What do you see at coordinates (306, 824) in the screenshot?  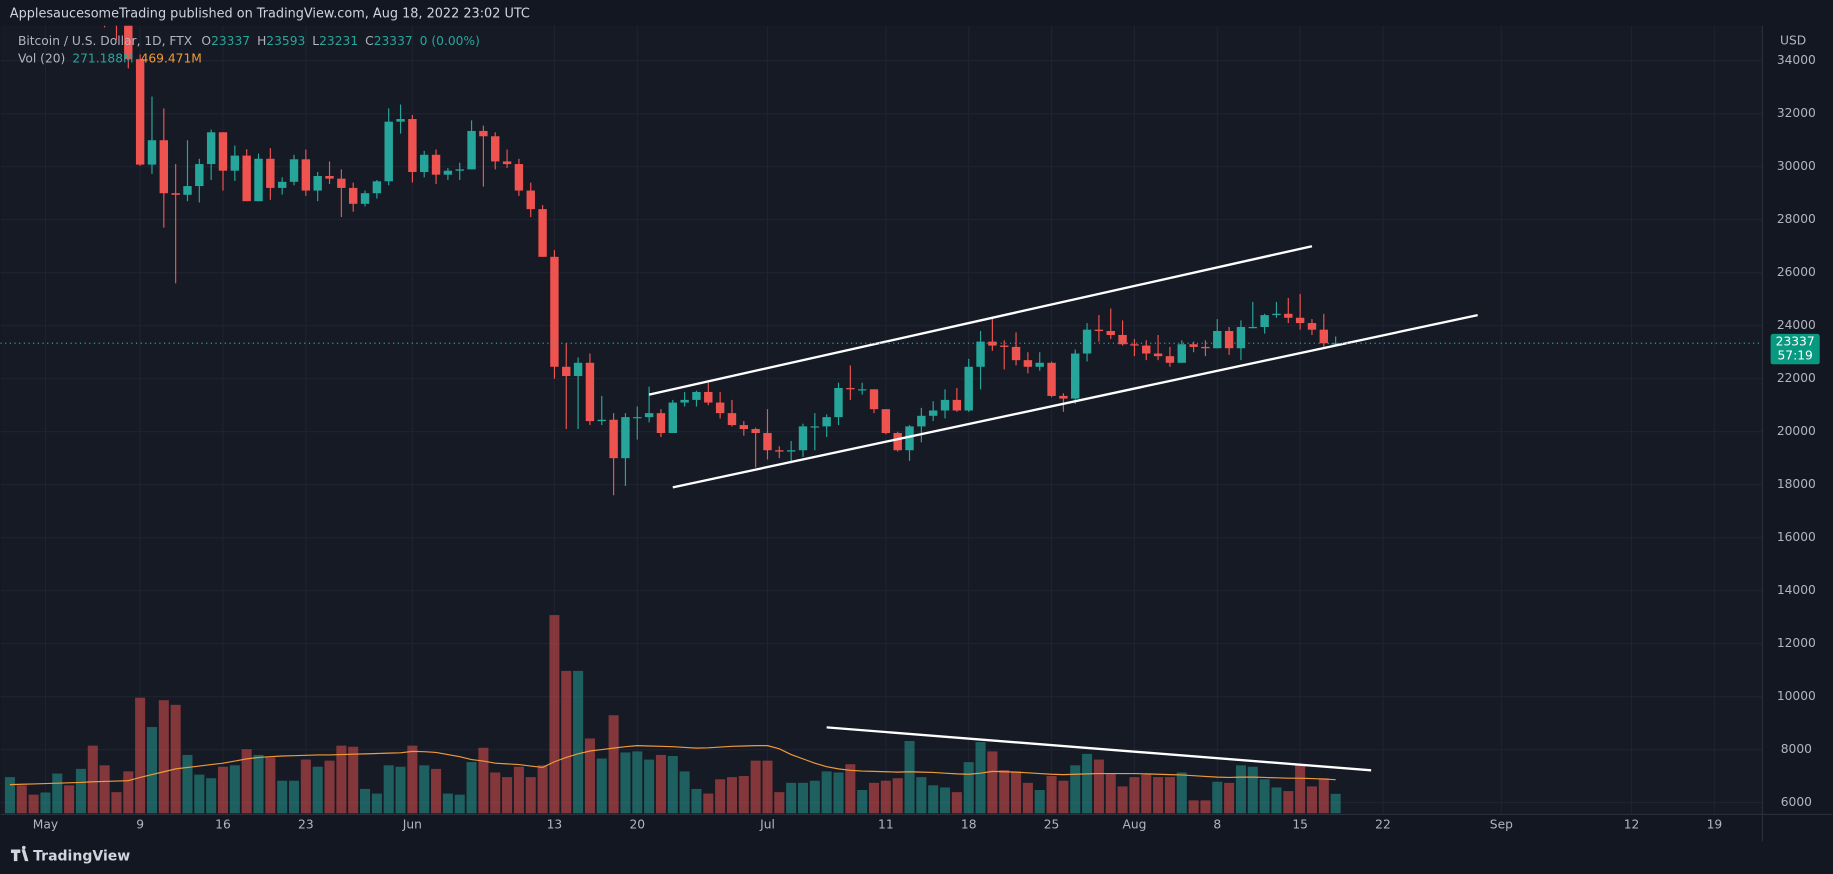 I see `x-tick-label: 23` at bounding box center [306, 824].